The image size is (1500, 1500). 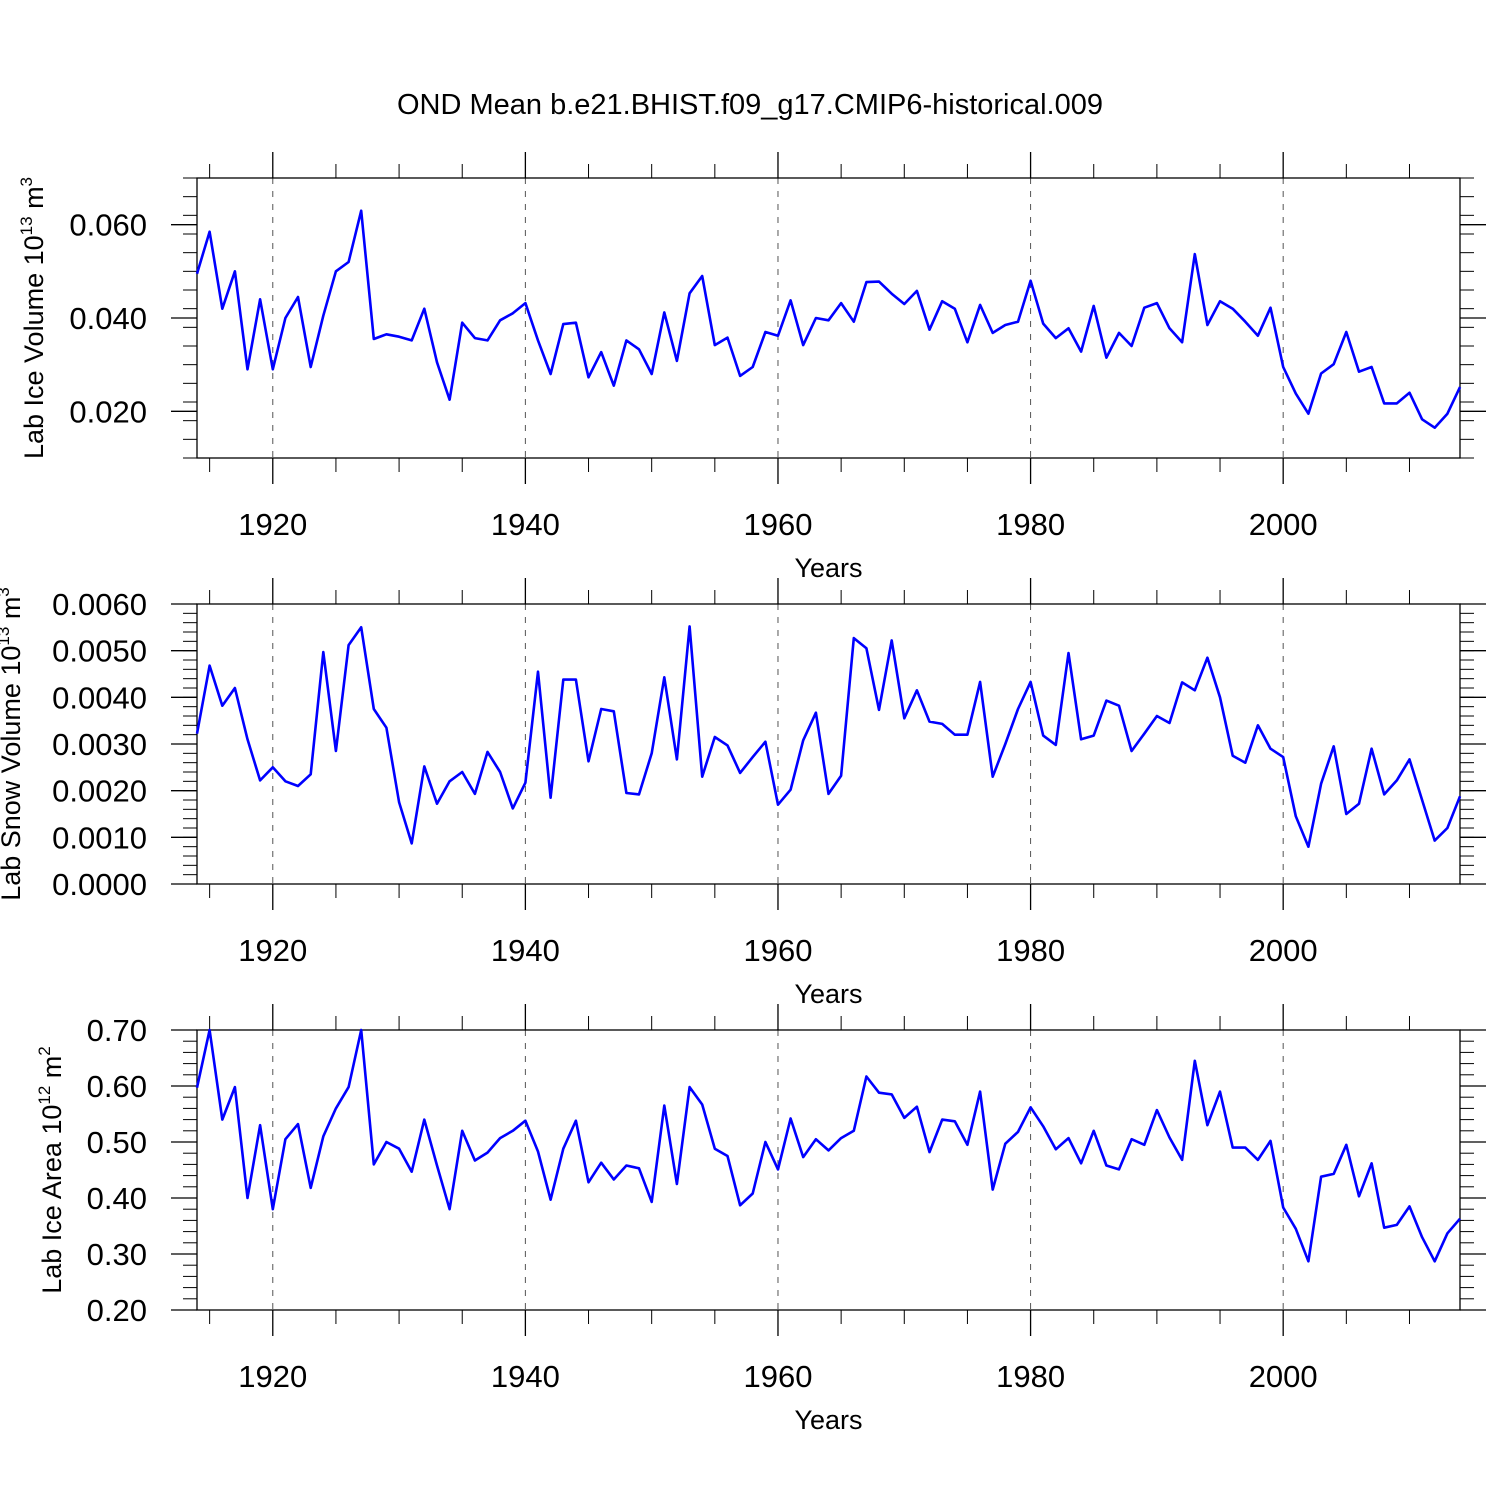 I want to click on y-tick-label-0.50: 0.50, so click(x=117, y=1142).